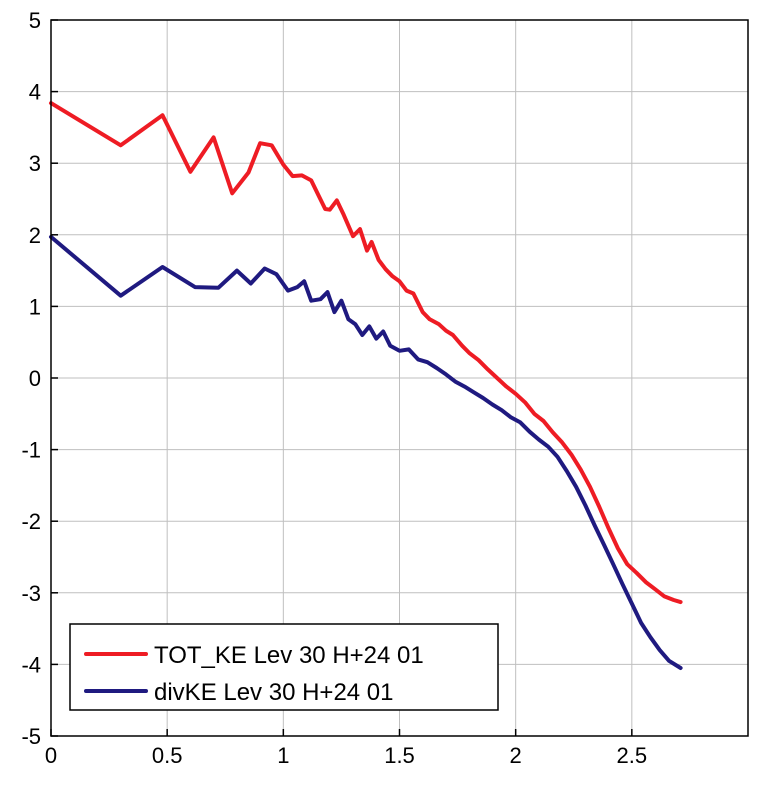  What do you see at coordinates (274, 692) in the screenshot?
I see `legend-label-div-ke: divKE Lev 30 H+24 01` at bounding box center [274, 692].